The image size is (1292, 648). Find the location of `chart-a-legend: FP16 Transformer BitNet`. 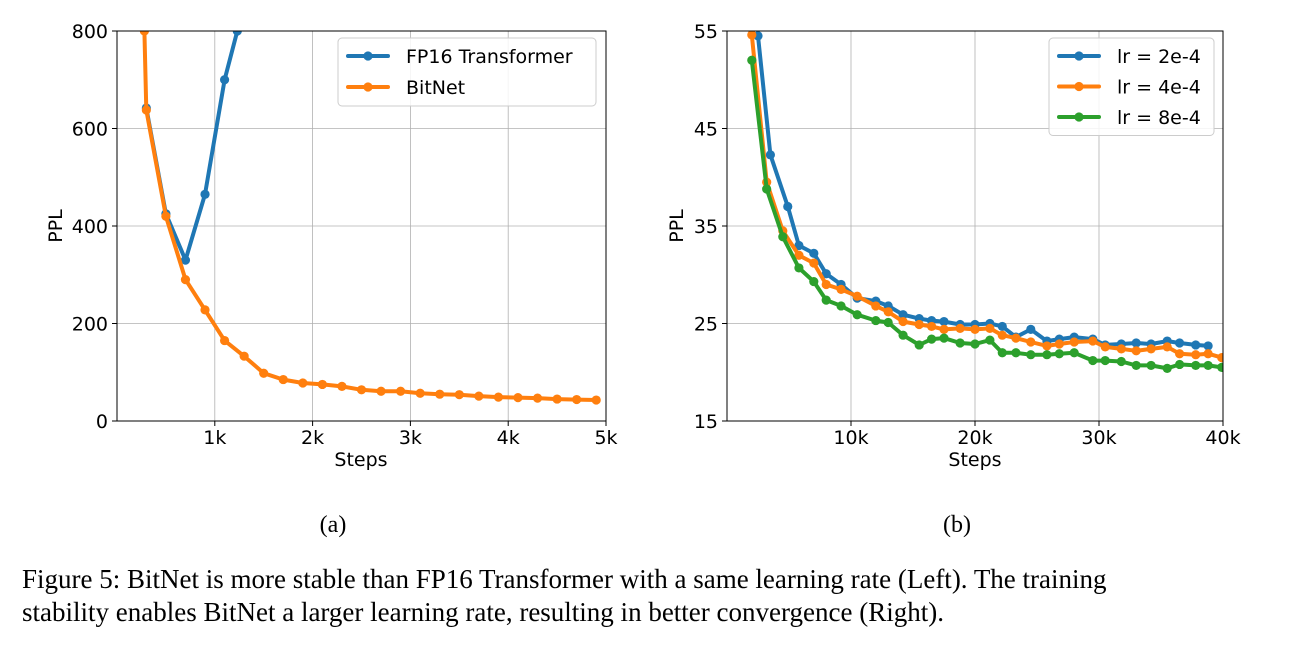

chart-a-legend: FP16 Transformer BitNet is located at coordinates (467, 72).